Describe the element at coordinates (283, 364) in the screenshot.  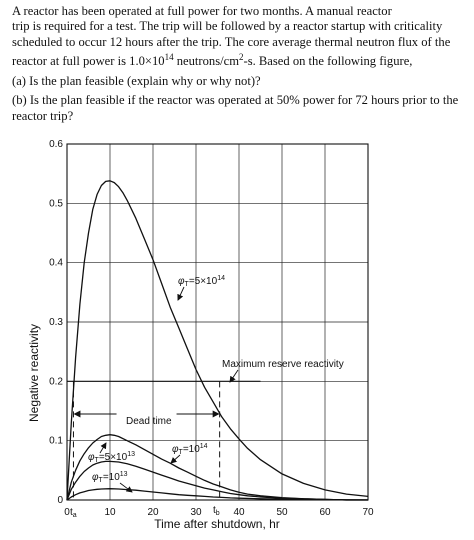
I see `reference-line-label: Maximum reserve reactivity` at that location.